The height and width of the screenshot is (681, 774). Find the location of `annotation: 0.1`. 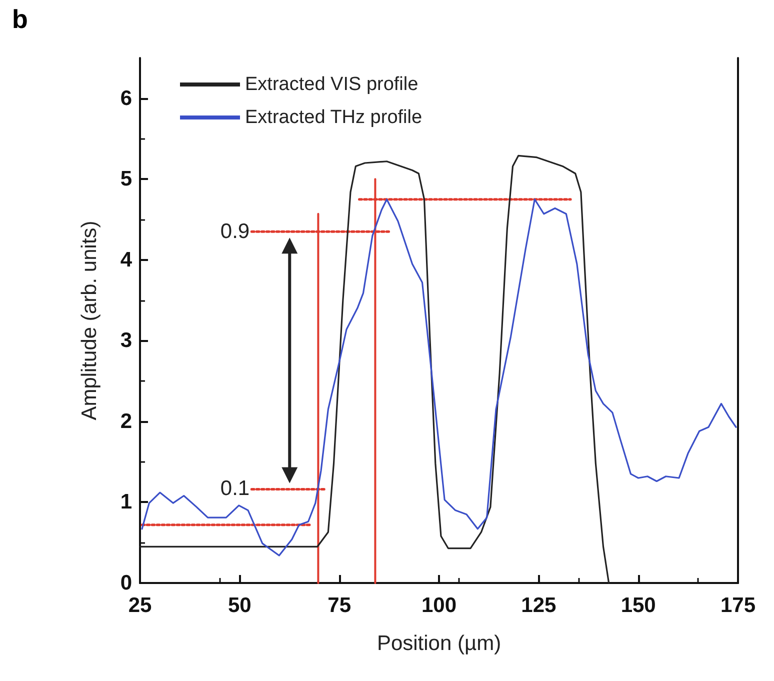

annotation: 0.1 is located at coordinates (235, 489).